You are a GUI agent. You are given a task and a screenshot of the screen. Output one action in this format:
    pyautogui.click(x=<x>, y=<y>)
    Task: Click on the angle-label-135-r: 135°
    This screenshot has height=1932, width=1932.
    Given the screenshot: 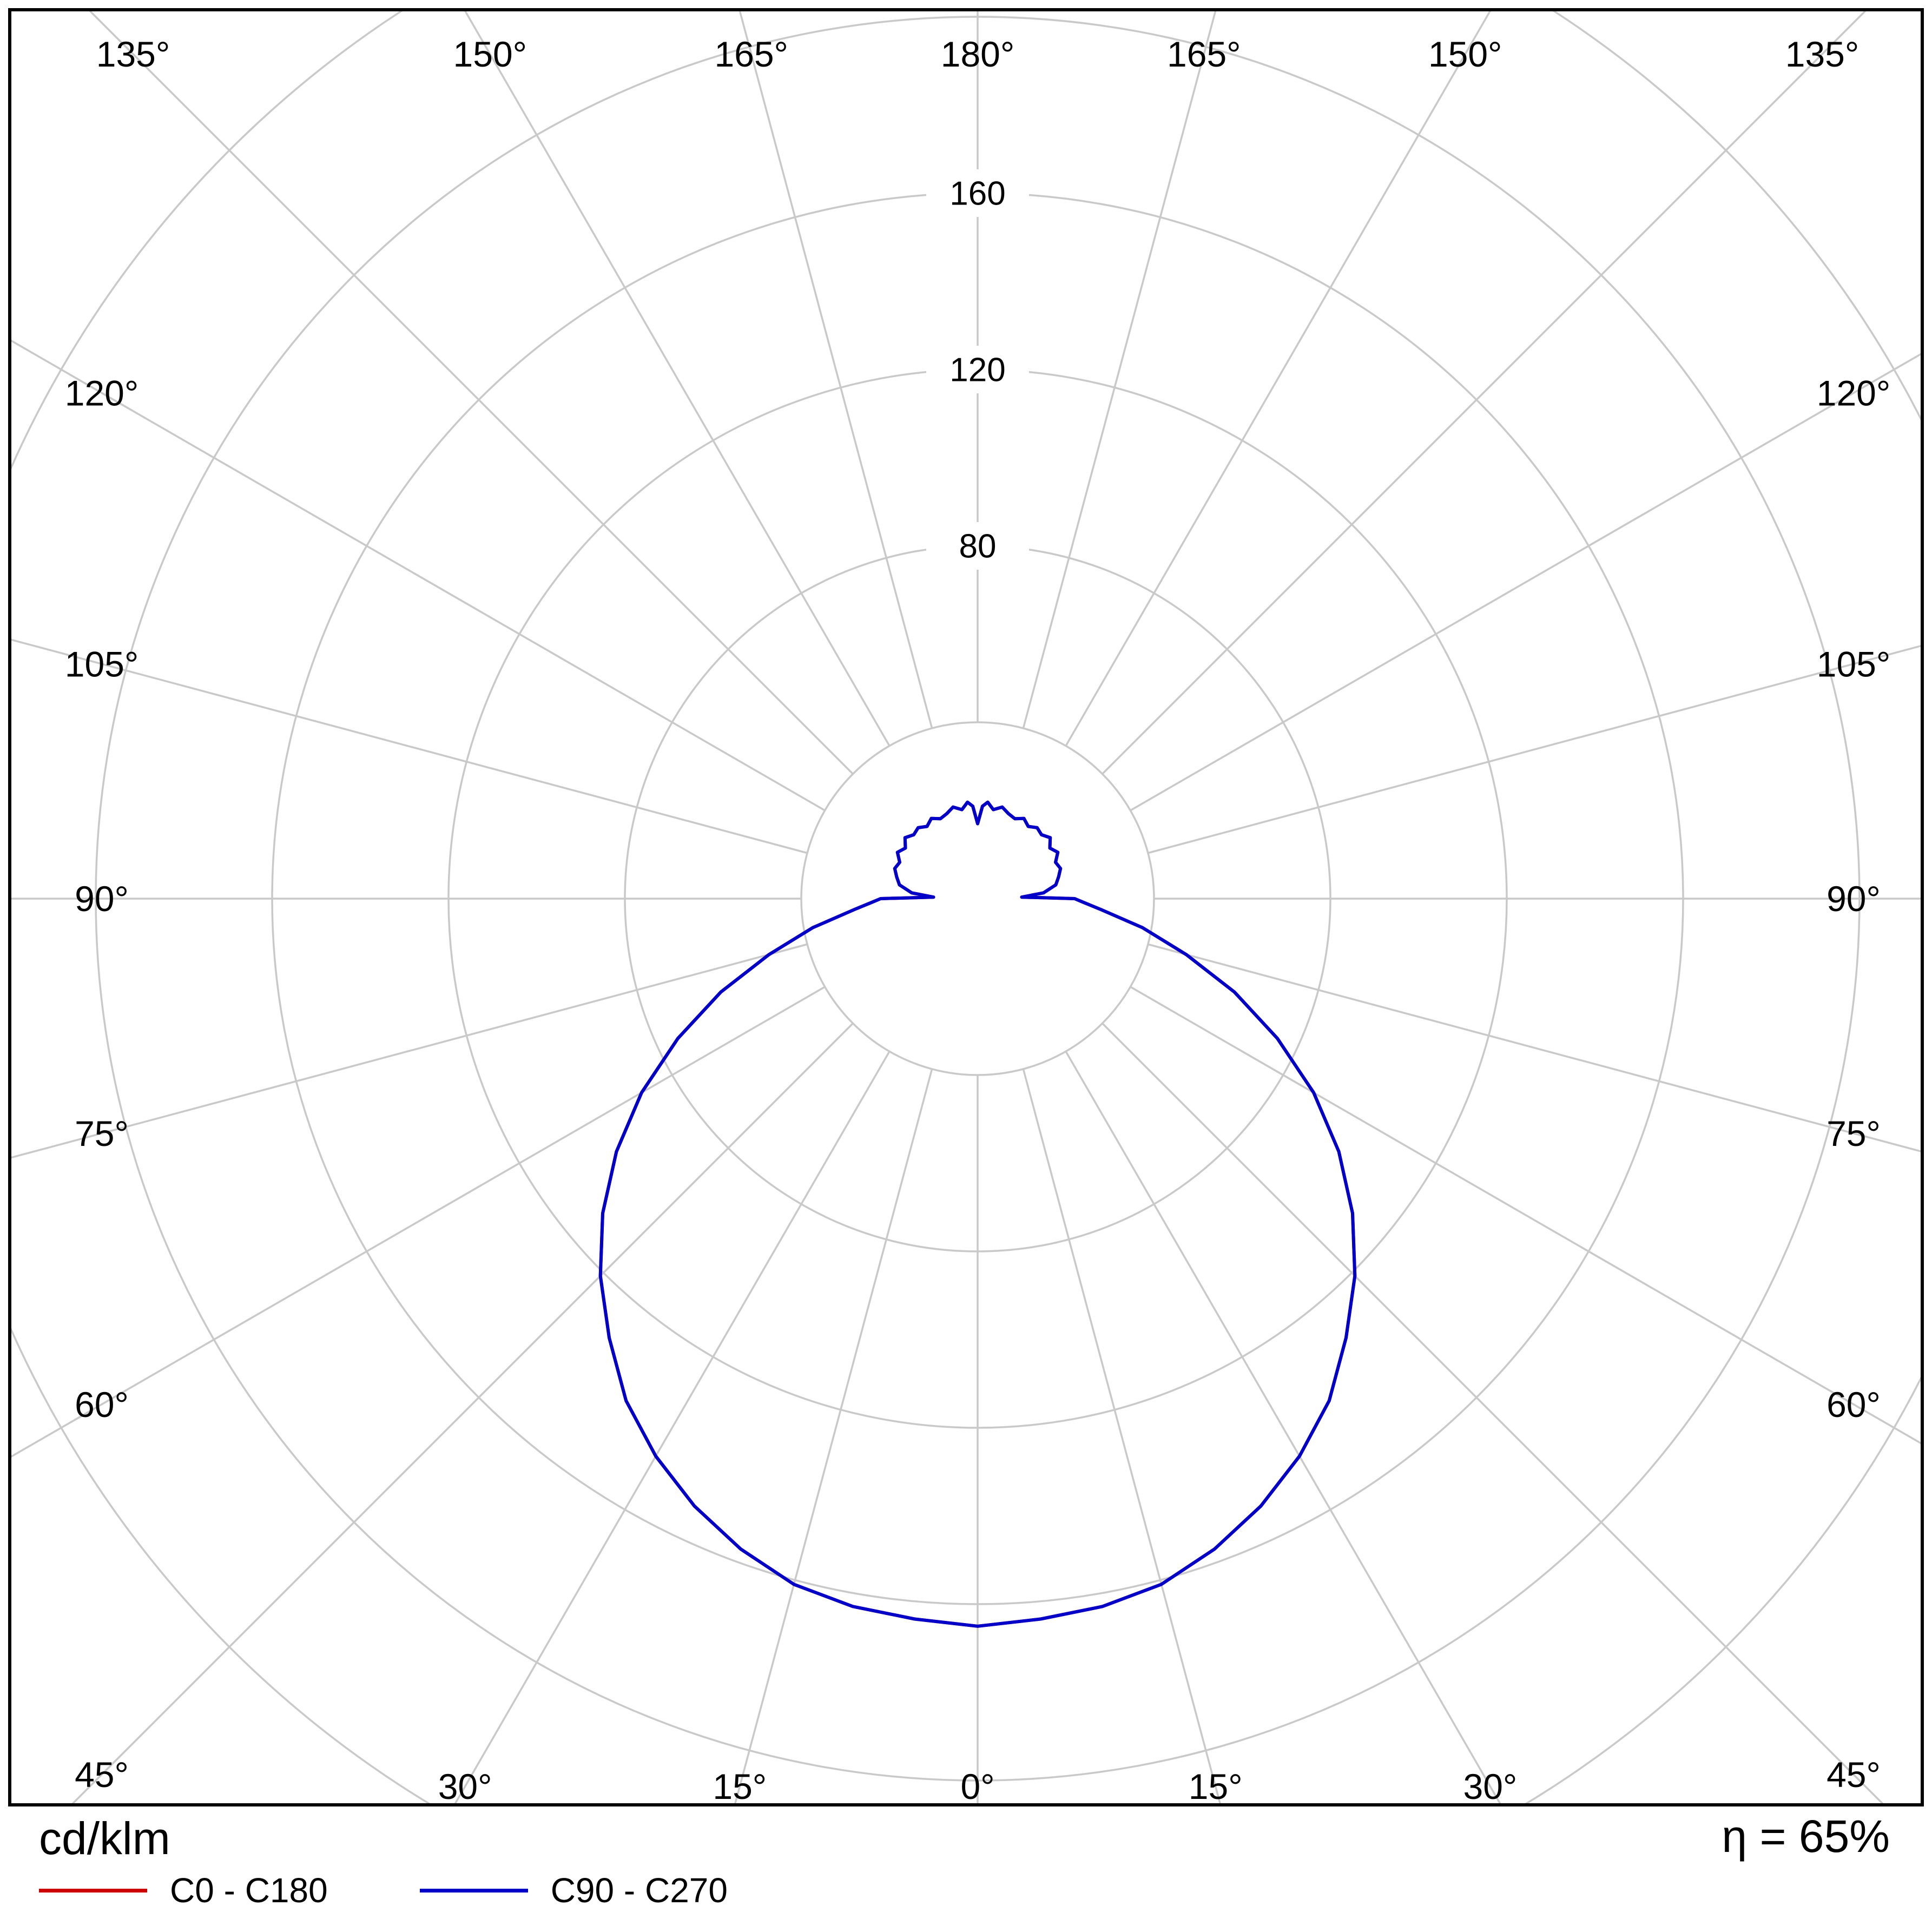 What is the action you would take?
    pyautogui.click(x=1822, y=54)
    